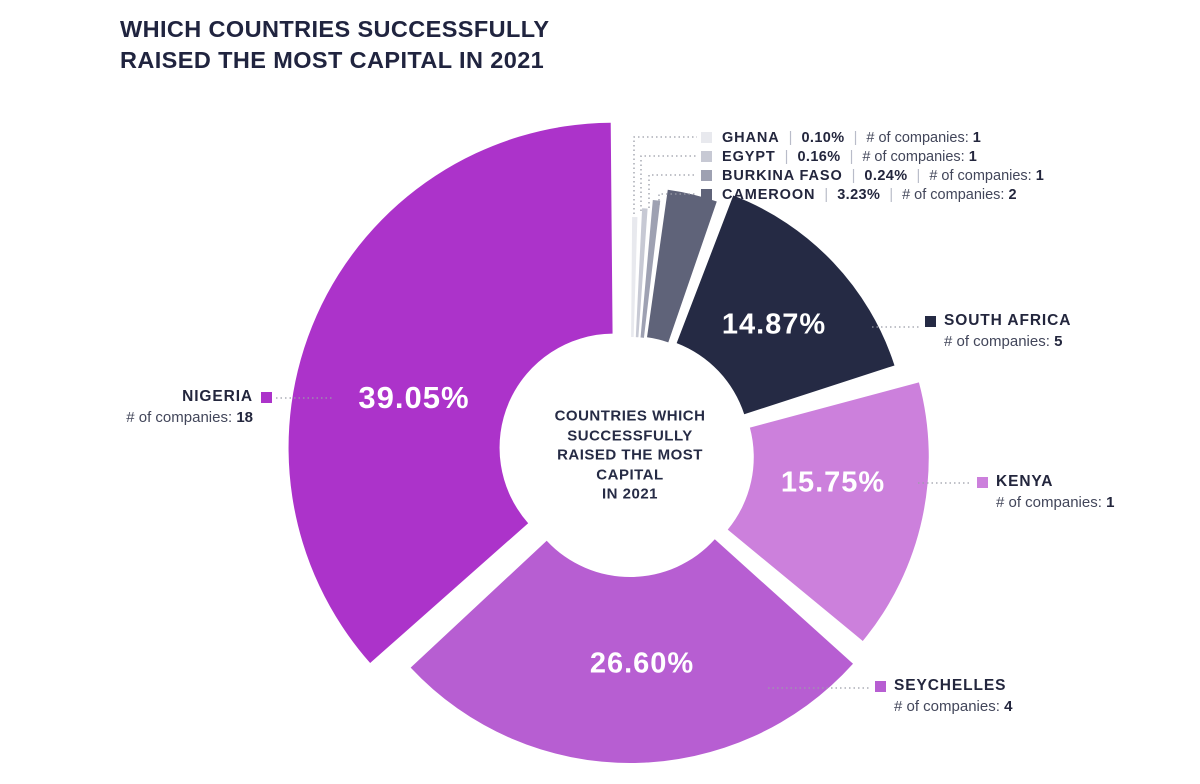 The height and width of the screenshot is (784, 1200). What do you see at coordinates (828, 511) in the screenshot?
I see `pie-slice-kenya` at bounding box center [828, 511].